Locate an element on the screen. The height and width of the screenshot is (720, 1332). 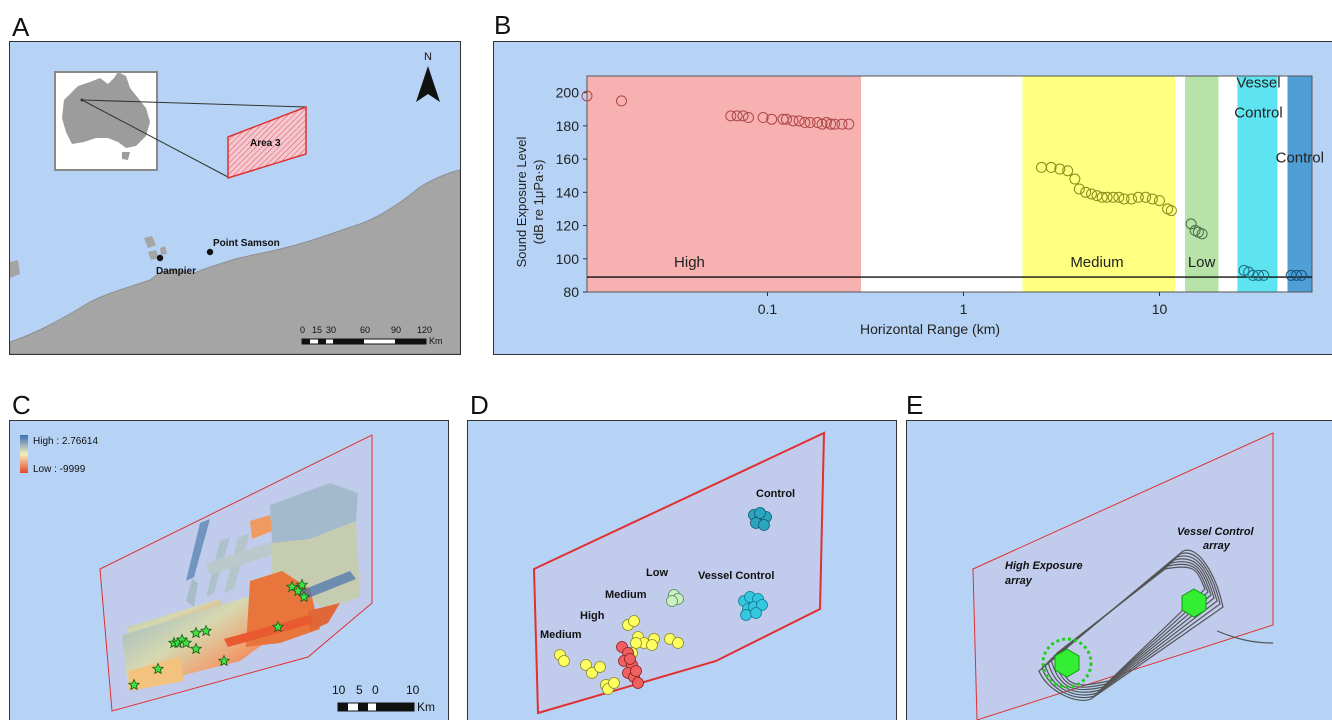
zone-label: Medium is located at coordinates (1096, 262).